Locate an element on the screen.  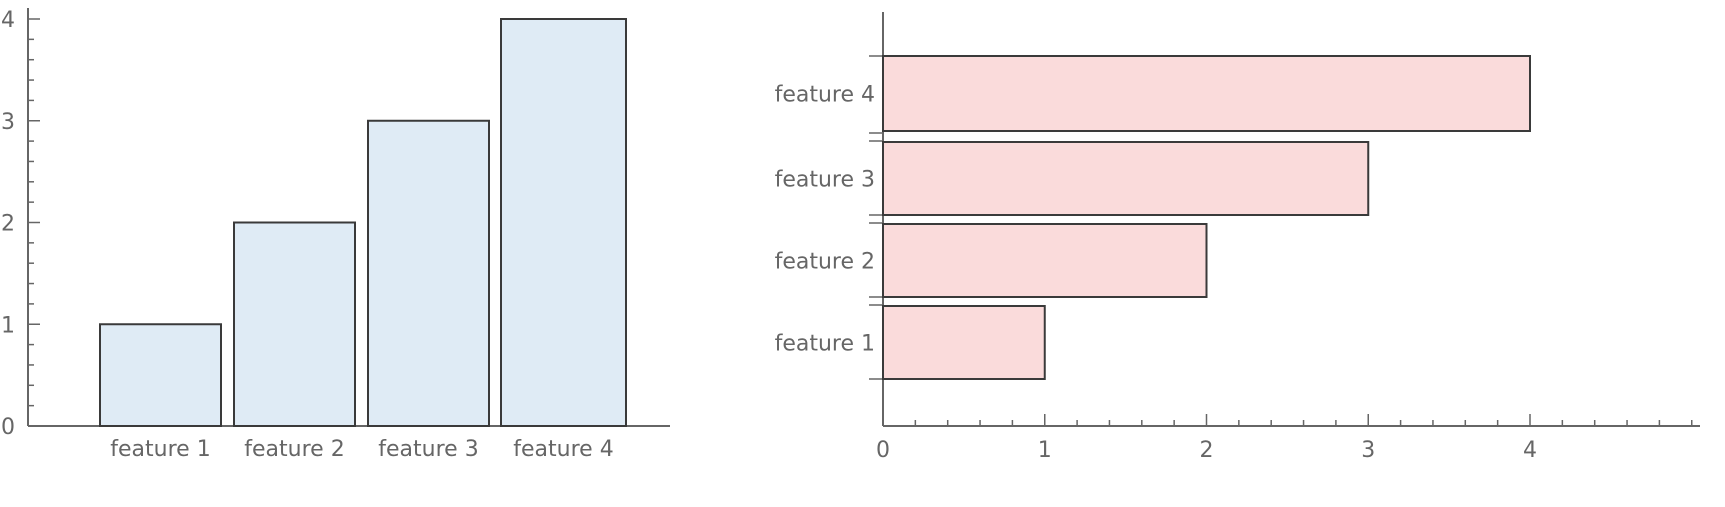
x-tick-label: 4 is located at coordinates (1530, 450).